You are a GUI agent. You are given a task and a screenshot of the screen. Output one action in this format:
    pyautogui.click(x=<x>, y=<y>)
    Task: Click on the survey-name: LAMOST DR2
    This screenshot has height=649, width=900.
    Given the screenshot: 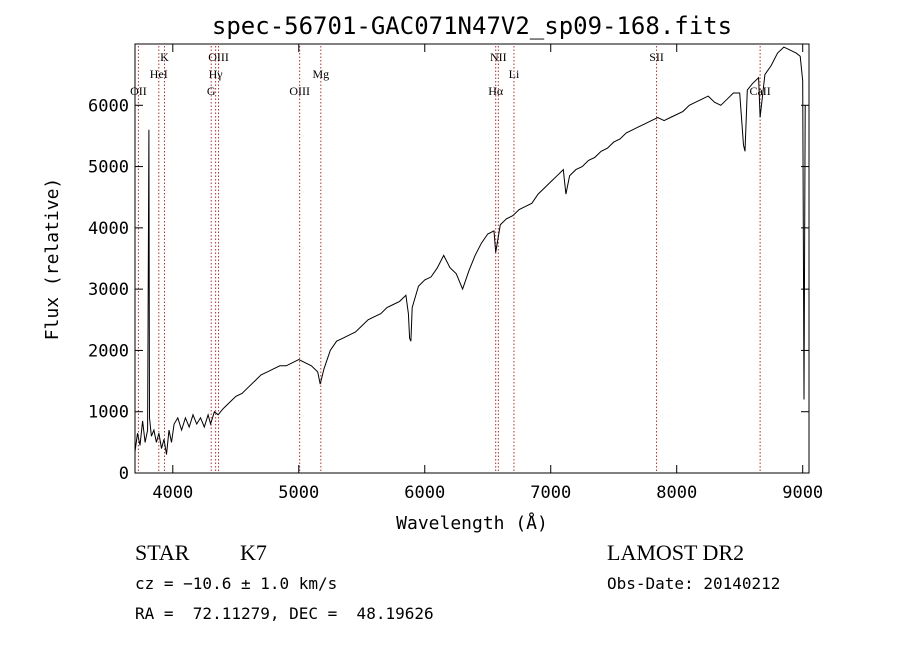 What is the action you would take?
    pyautogui.click(x=675, y=552)
    